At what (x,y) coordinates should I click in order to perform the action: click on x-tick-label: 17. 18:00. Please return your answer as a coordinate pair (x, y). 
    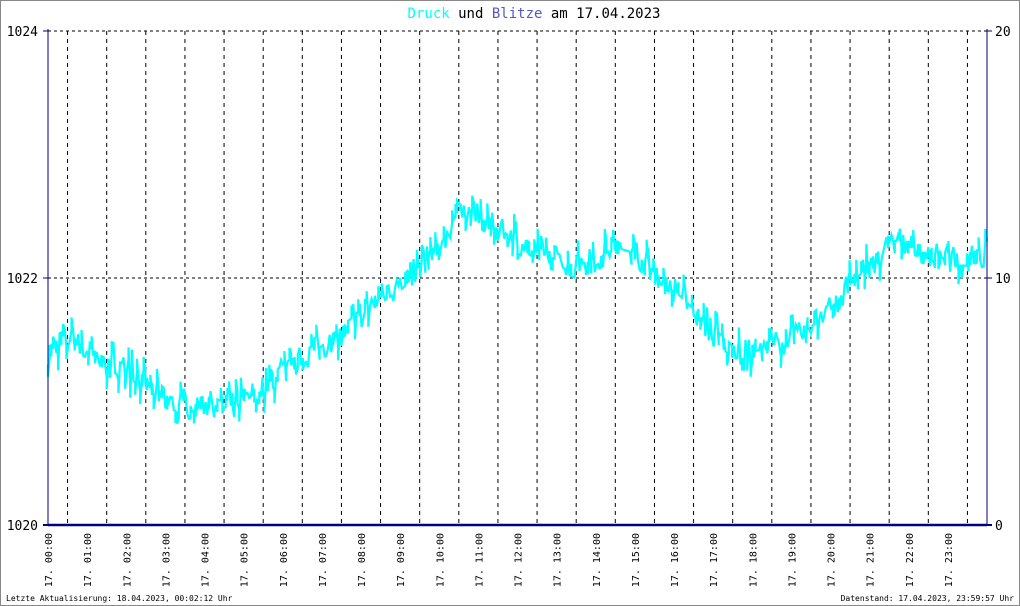
    Looking at the image, I should click on (753, 560).